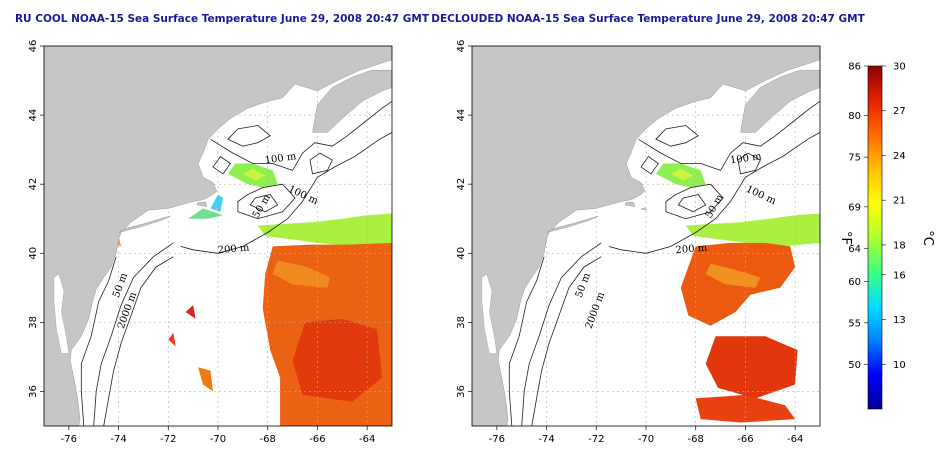  What do you see at coordinates (927, 238) in the screenshot?
I see `celsius-unit-label: °C` at bounding box center [927, 238].